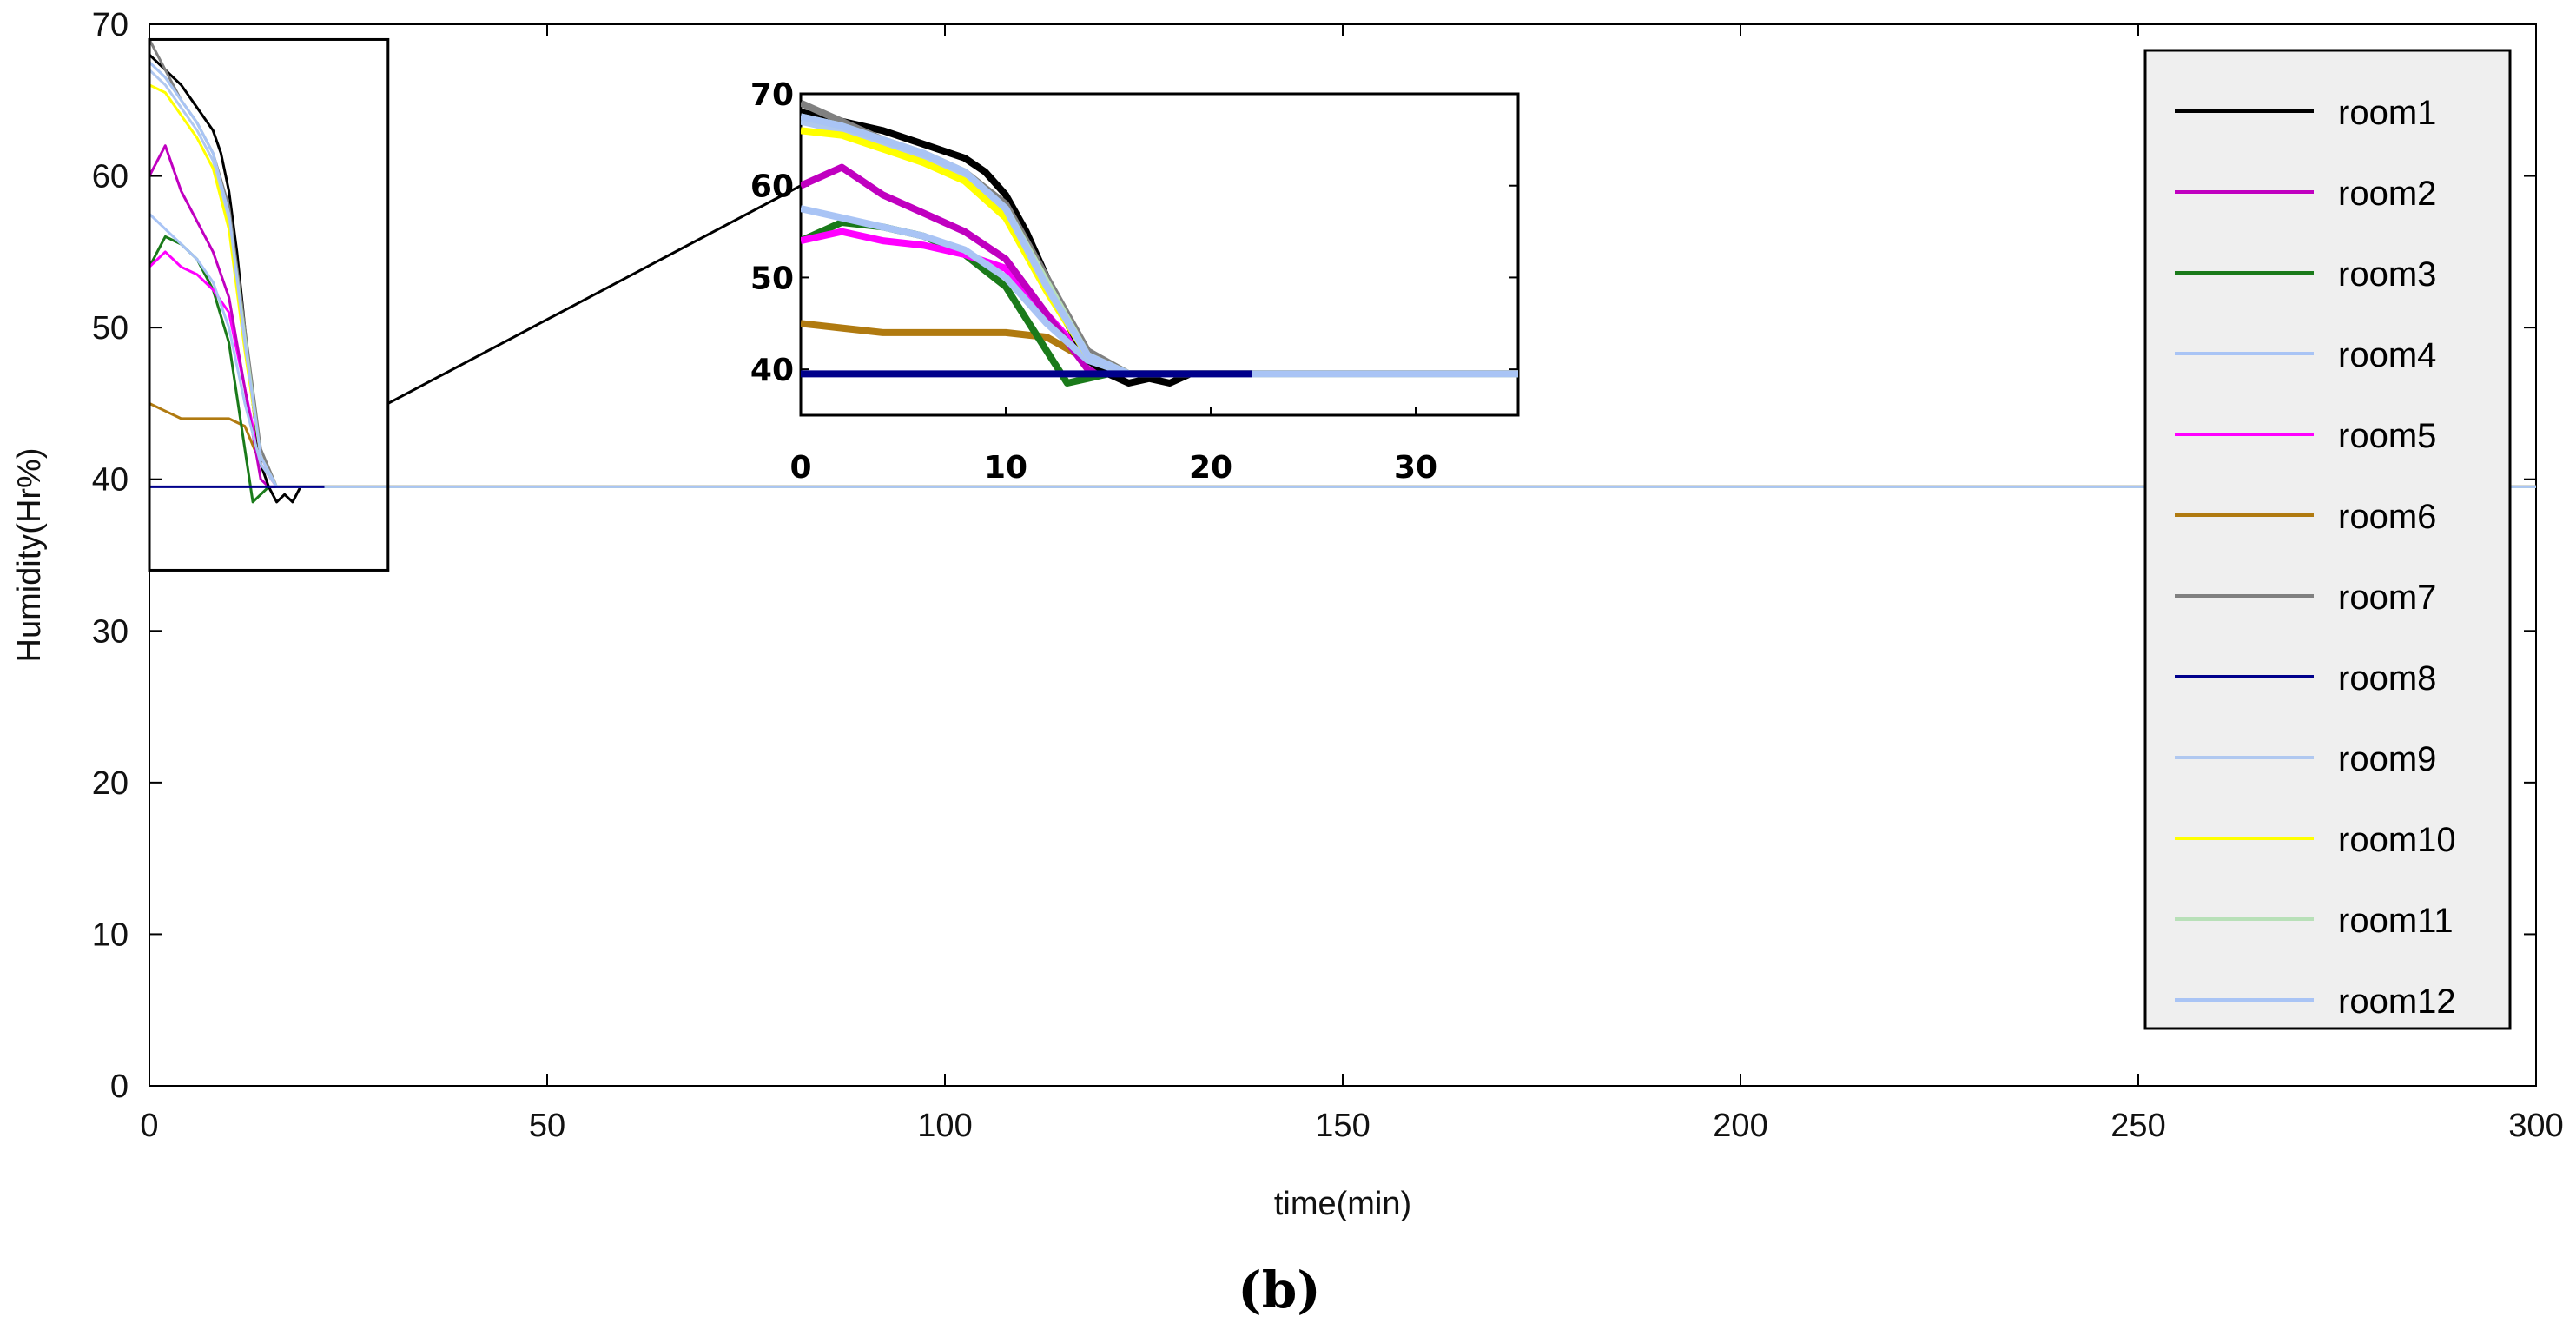 The width and height of the screenshot is (2576, 1343). What do you see at coordinates (2387, 517) in the screenshot?
I see `legend-label: room6` at bounding box center [2387, 517].